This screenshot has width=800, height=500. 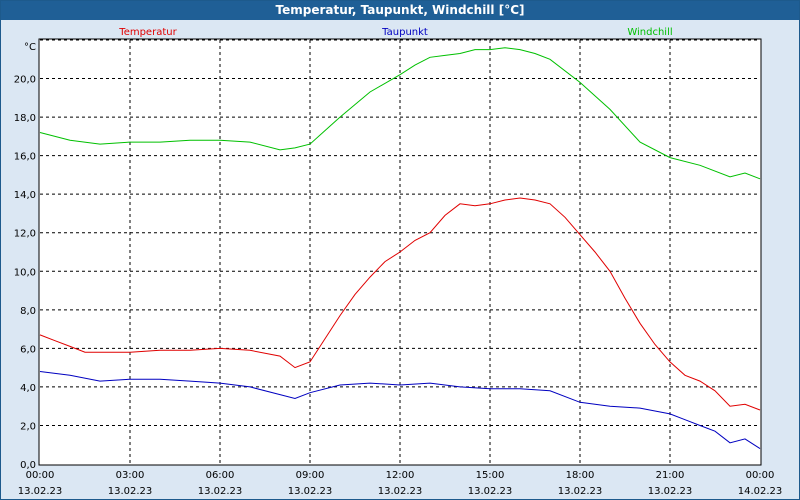 I want to click on x-tick-time-label: 03:00, so click(x=130, y=475).